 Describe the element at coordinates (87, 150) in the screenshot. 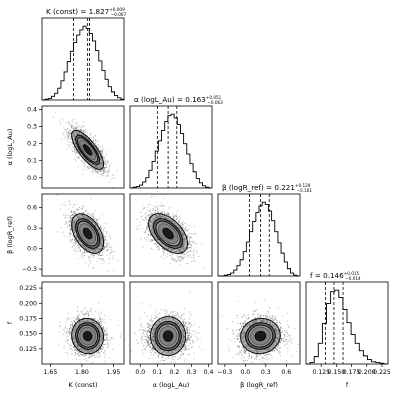

I see `contour-core` at that location.